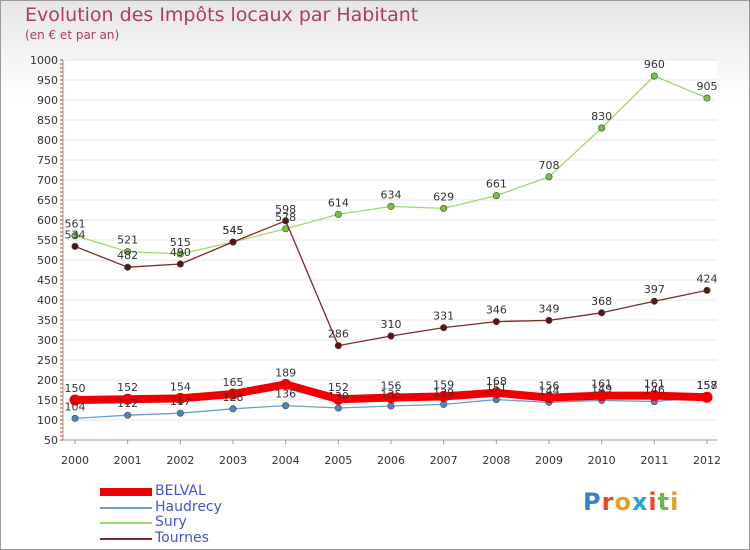 This screenshot has height=550, width=750. I want to click on data-label-sury: 561, so click(75, 224).